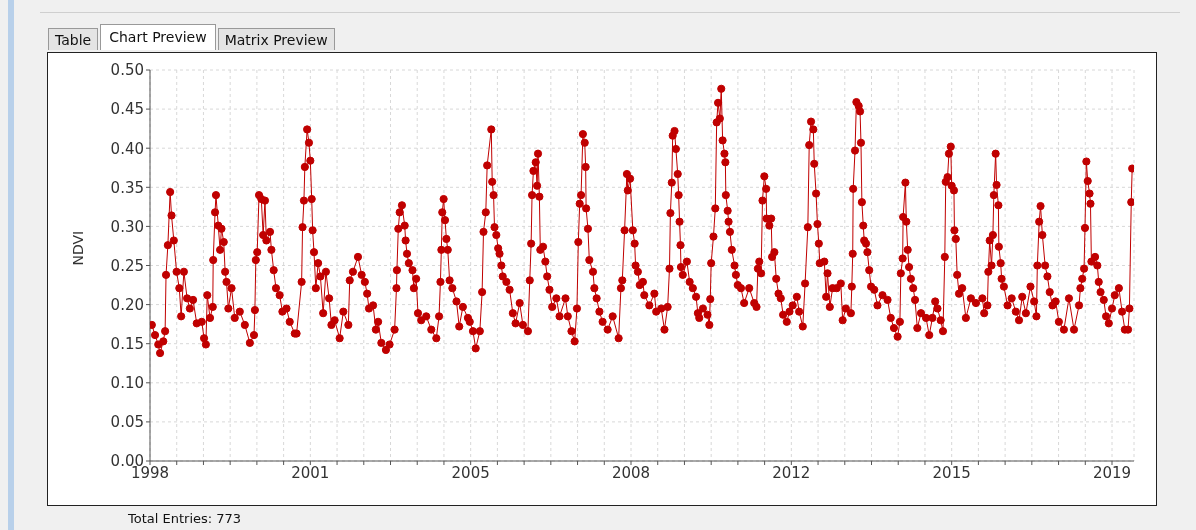 Image resolution: width=1196 pixels, height=530 pixels. I want to click on y-tick-label: 0.45, so click(127, 109).